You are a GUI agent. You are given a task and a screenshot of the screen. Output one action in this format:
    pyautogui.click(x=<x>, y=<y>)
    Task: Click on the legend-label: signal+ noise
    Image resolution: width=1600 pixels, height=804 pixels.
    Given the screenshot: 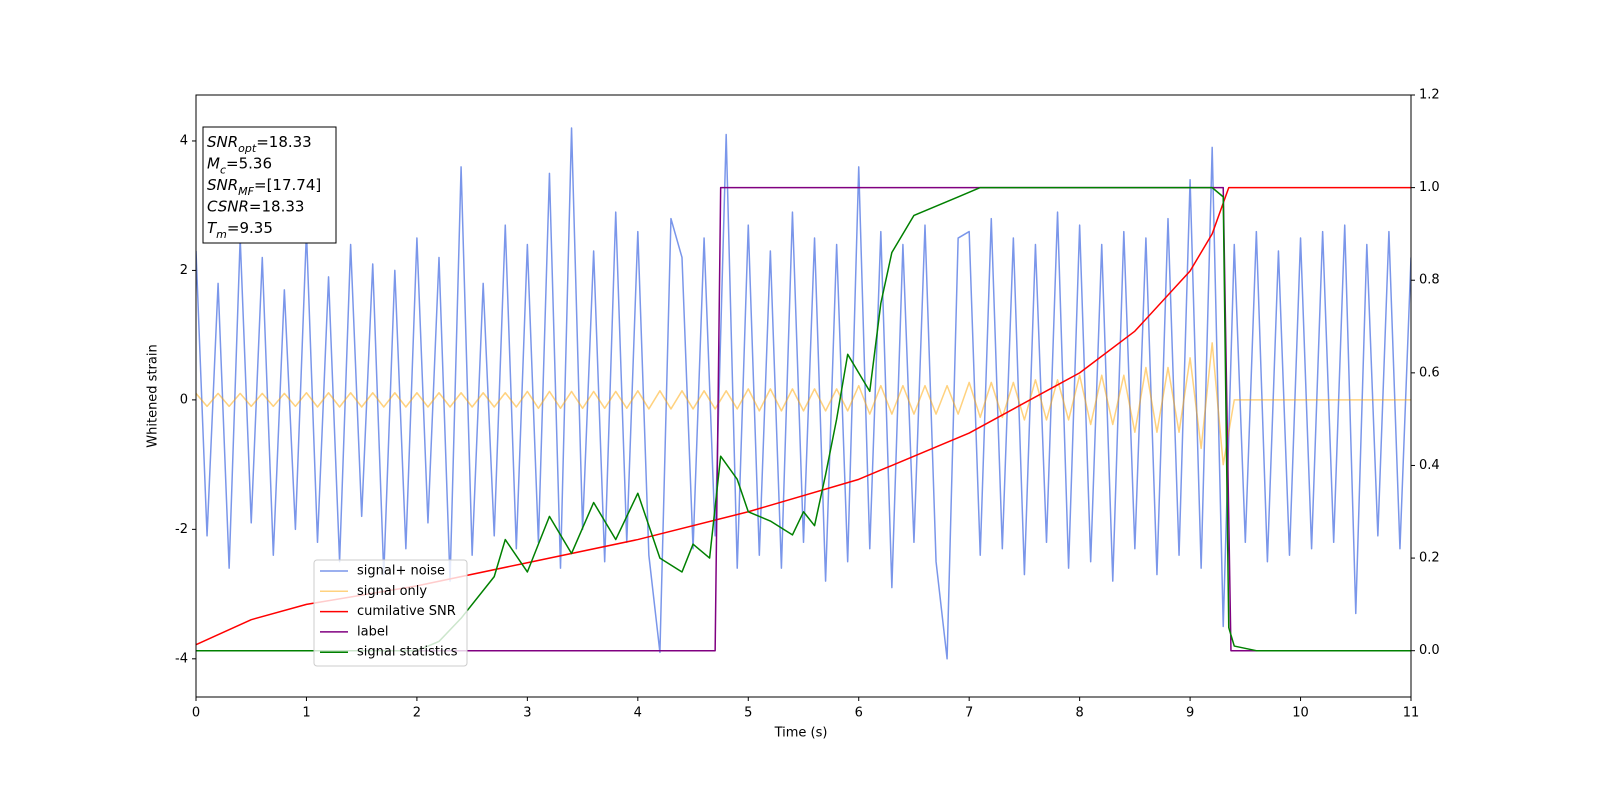 What is the action you would take?
    pyautogui.click(x=401, y=571)
    